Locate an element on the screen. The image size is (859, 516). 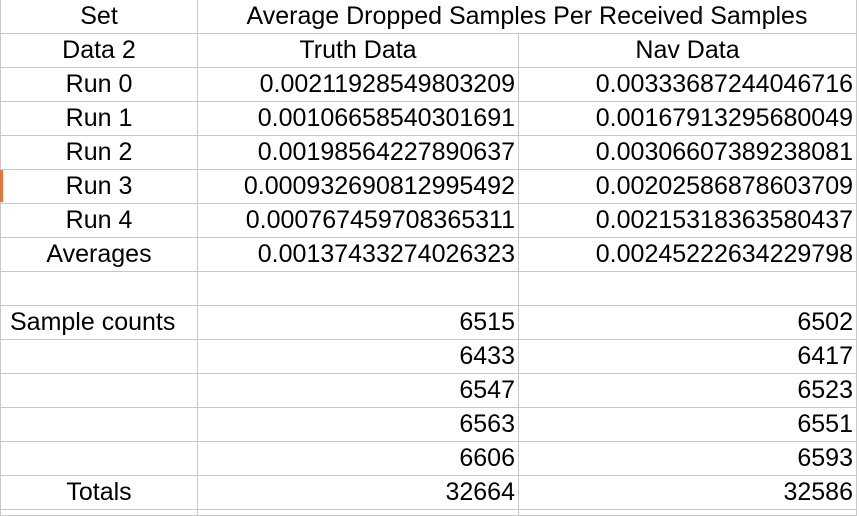
count-truth-cell: 6547 is located at coordinates (358, 391).